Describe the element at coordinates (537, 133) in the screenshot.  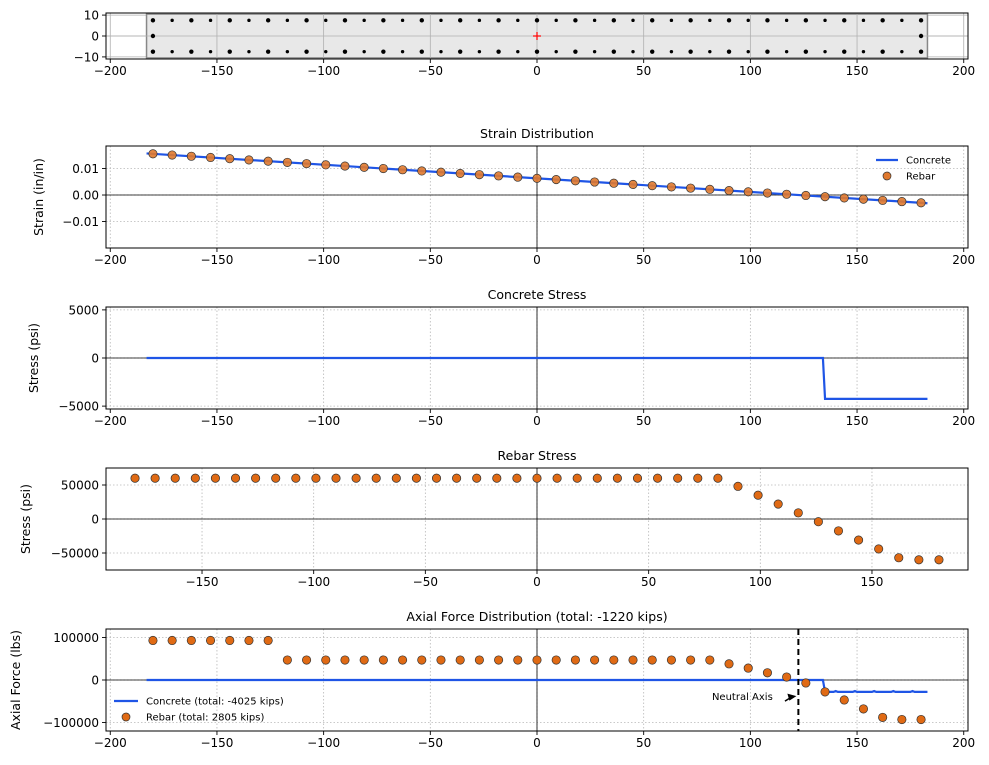
I see `panel-title: Strain Distribution` at that location.